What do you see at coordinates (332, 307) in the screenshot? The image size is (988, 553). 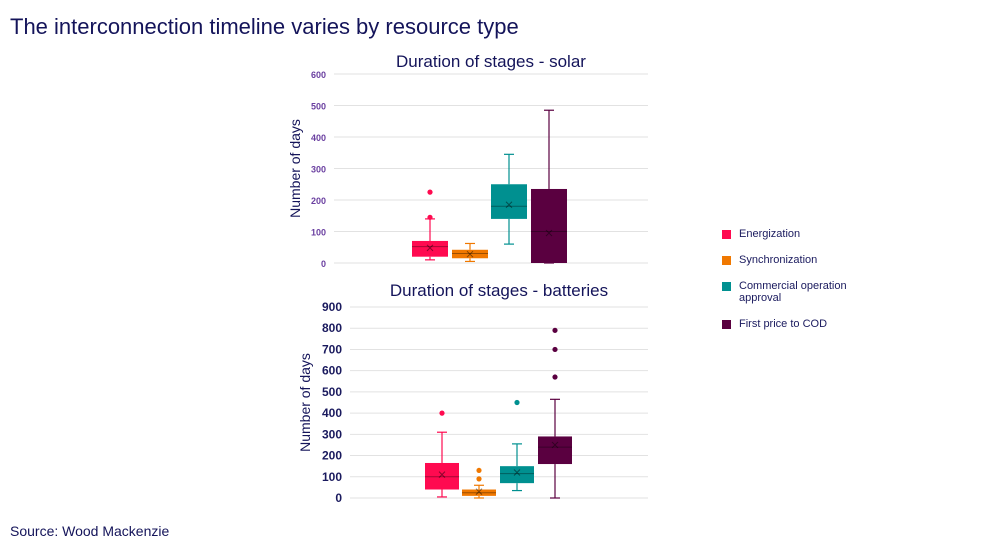 I see `y-tick-label: 900` at bounding box center [332, 307].